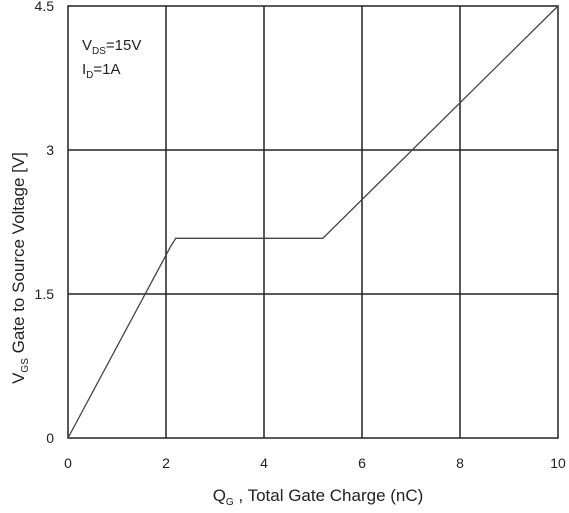  I want to click on y-tick-label-3: 3, so click(50, 150).